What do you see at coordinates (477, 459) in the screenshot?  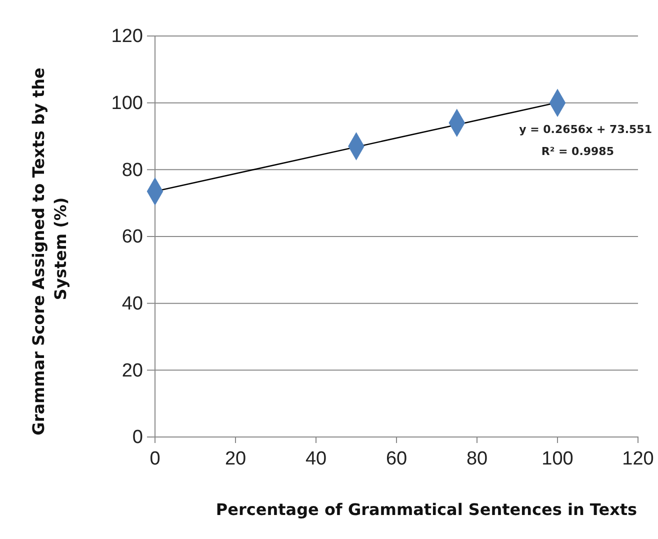 I see `x-tick-label: 80` at bounding box center [477, 459].